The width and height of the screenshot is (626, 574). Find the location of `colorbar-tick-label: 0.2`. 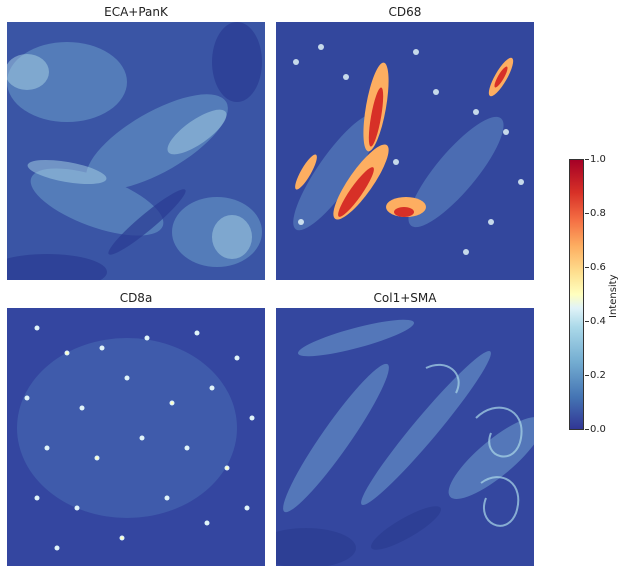

colorbar-tick-label: 0.2 is located at coordinates (598, 375).